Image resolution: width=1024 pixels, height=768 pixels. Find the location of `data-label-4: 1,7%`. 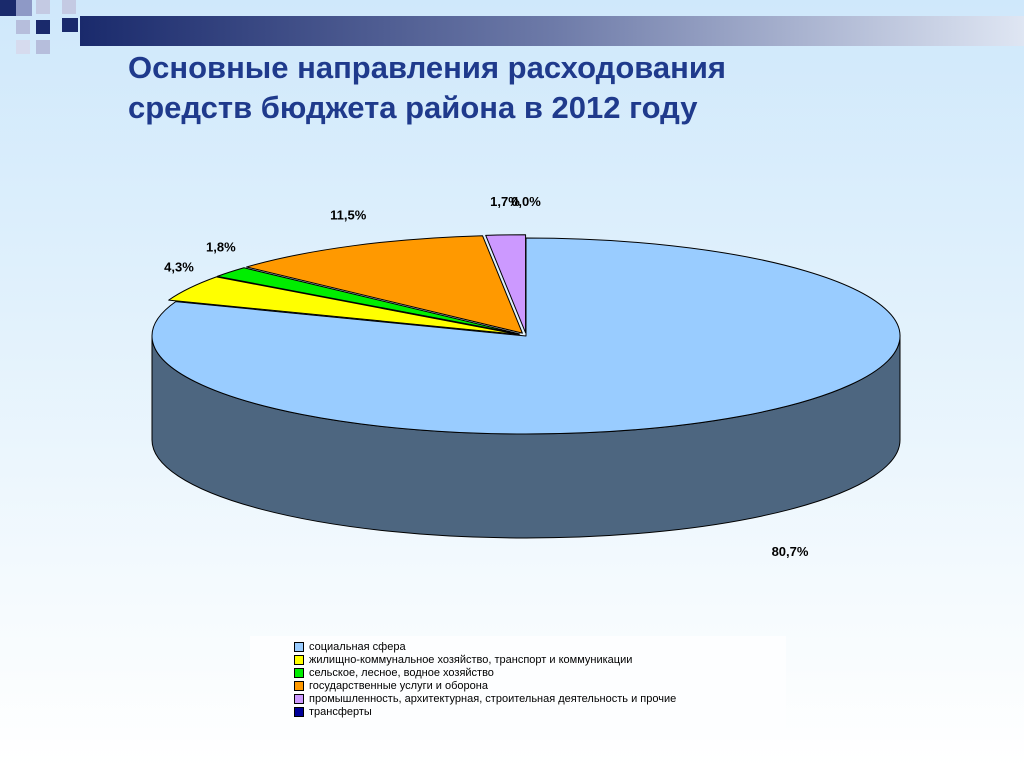

data-label-4: 1,7% is located at coordinates (505, 201).